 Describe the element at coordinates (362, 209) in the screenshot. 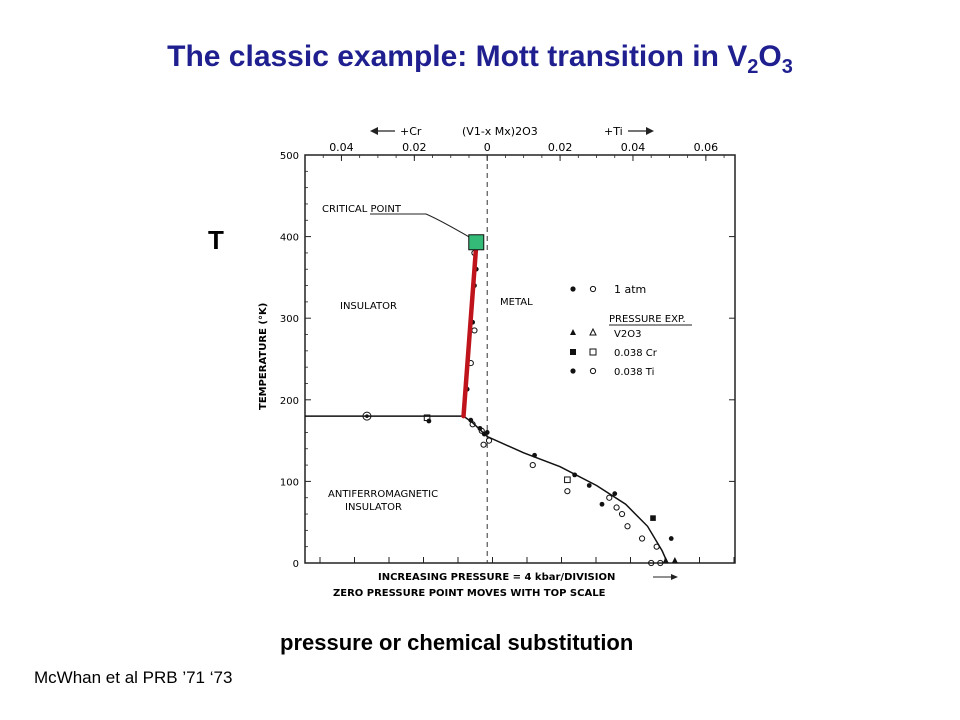

I see `critical-point-label: CRITICAL POINT` at that location.